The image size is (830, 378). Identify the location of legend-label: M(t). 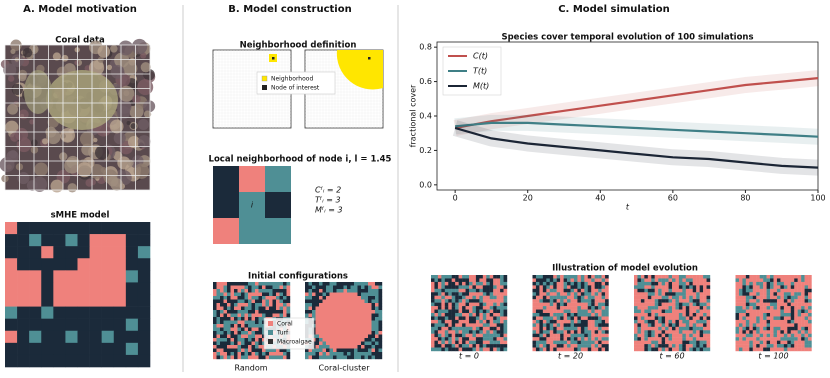
(481, 86).